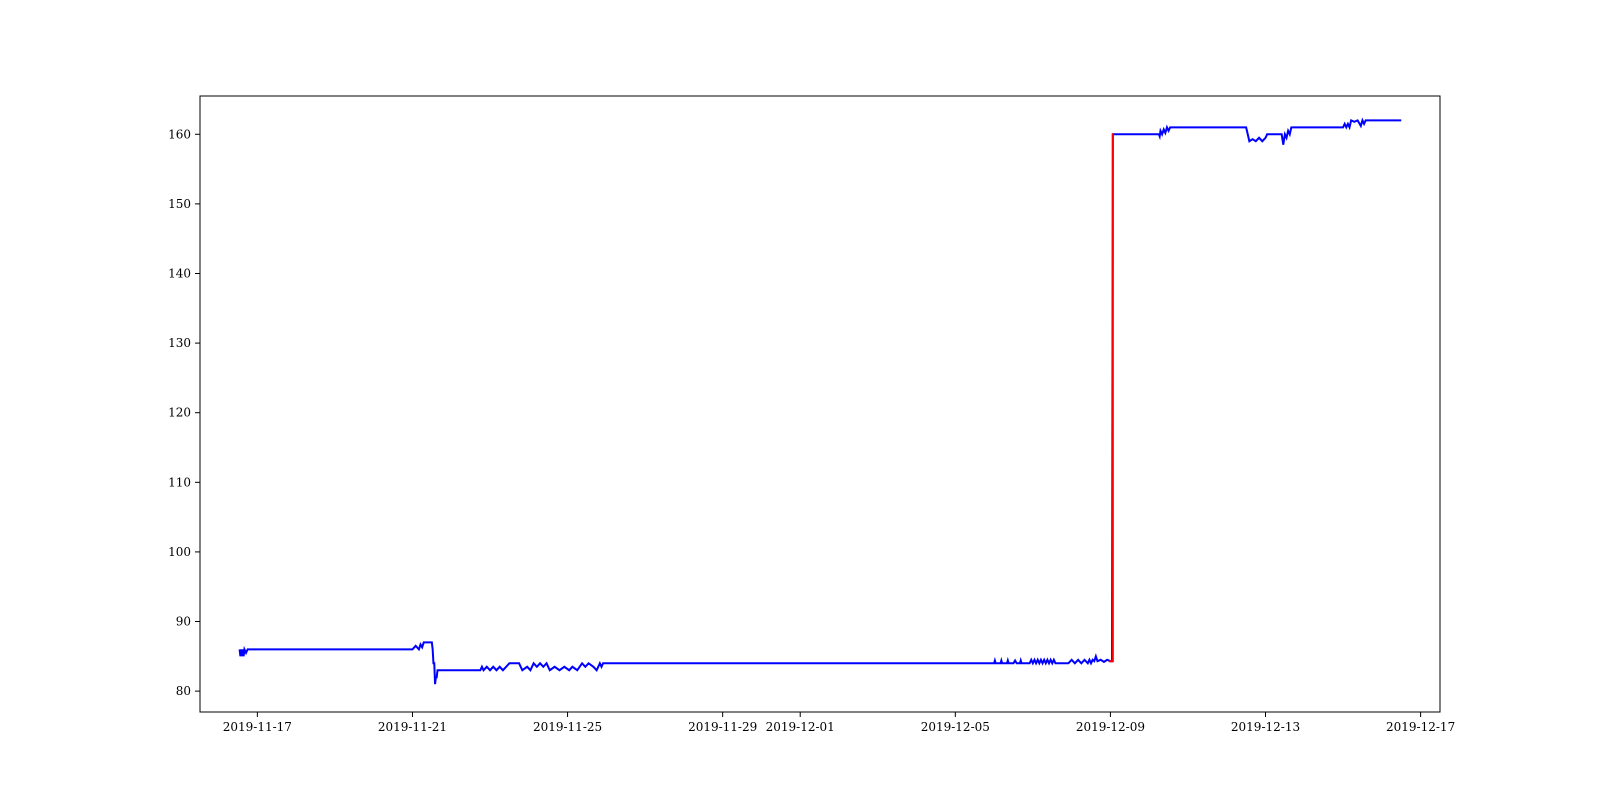 This screenshot has height=800, width=1600. What do you see at coordinates (1110, 727) in the screenshot?
I see `x-tick-label: 2019-12-09` at bounding box center [1110, 727].